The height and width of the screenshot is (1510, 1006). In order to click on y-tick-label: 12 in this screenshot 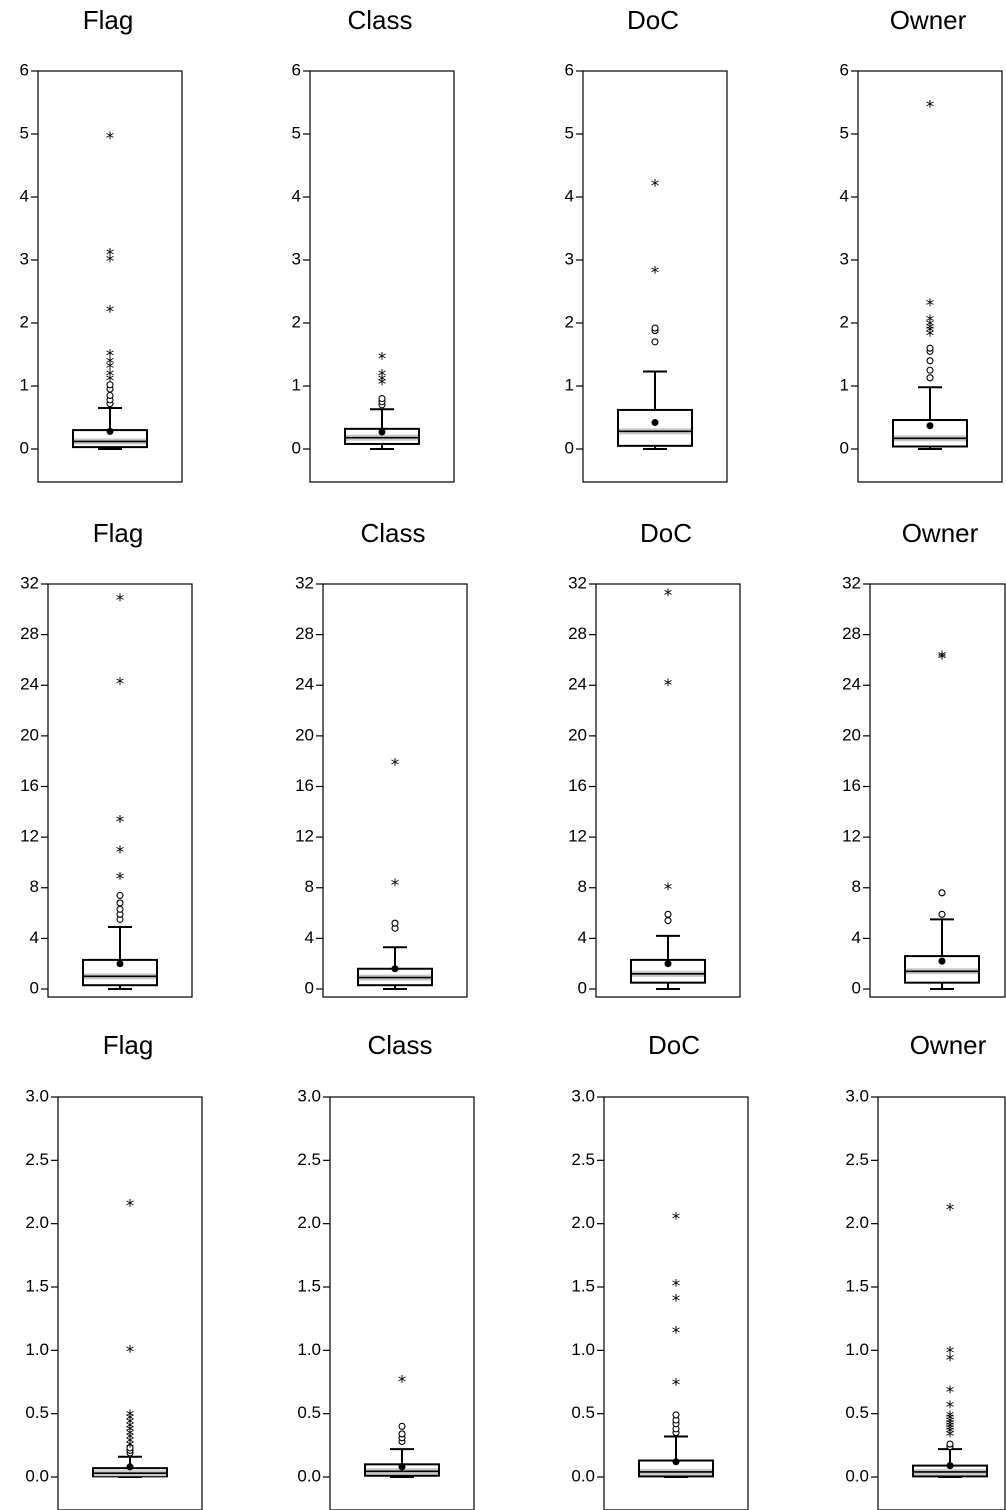, I will do `click(29, 836)`.